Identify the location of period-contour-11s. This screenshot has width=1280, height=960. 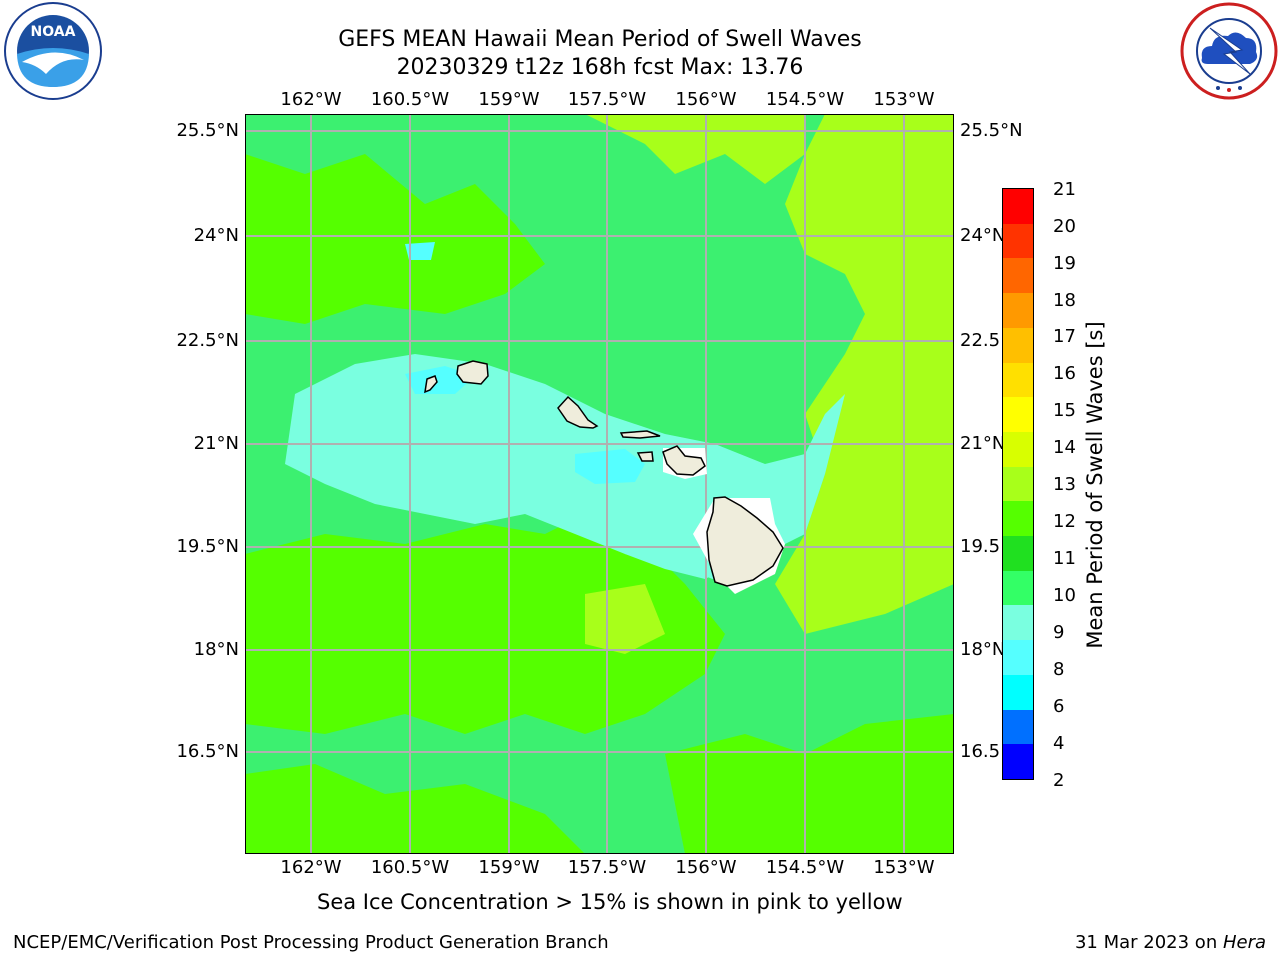
(395, 239).